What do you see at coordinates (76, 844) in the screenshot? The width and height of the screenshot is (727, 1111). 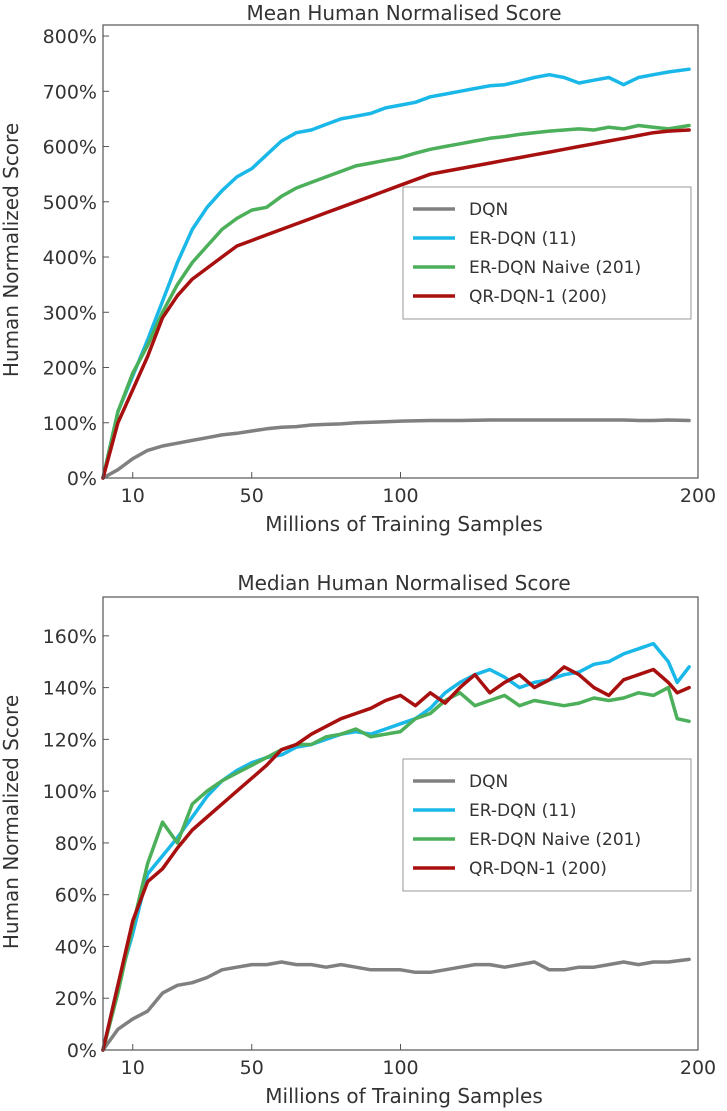 I see `y-tick-label: 80%` at bounding box center [76, 844].